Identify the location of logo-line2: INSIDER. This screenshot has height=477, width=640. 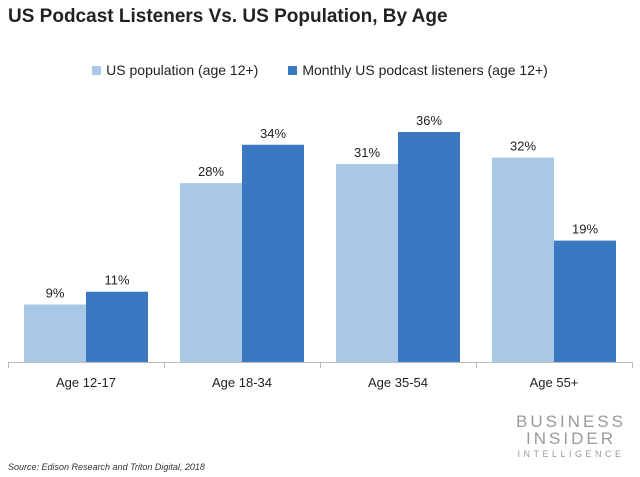
(571, 438).